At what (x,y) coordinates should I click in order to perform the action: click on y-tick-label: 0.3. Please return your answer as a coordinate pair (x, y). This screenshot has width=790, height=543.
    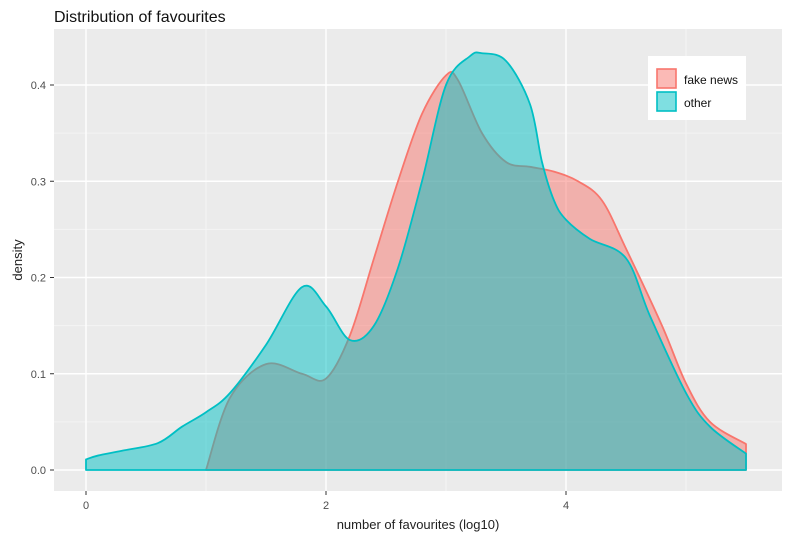
    Looking at the image, I should click on (38, 182).